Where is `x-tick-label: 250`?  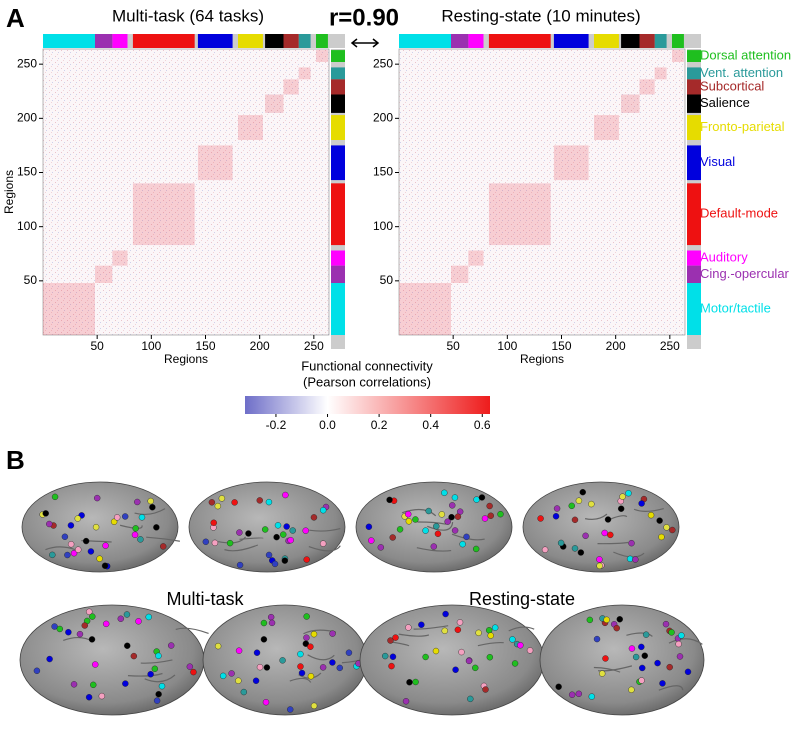 x-tick-label: 250 is located at coordinates (670, 346).